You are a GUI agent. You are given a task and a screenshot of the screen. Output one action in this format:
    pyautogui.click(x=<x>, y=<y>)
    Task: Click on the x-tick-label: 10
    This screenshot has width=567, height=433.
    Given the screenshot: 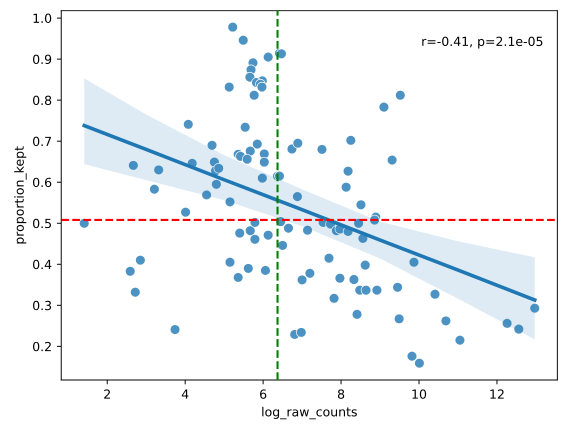 What is the action you would take?
    pyautogui.click(x=419, y=394)
    